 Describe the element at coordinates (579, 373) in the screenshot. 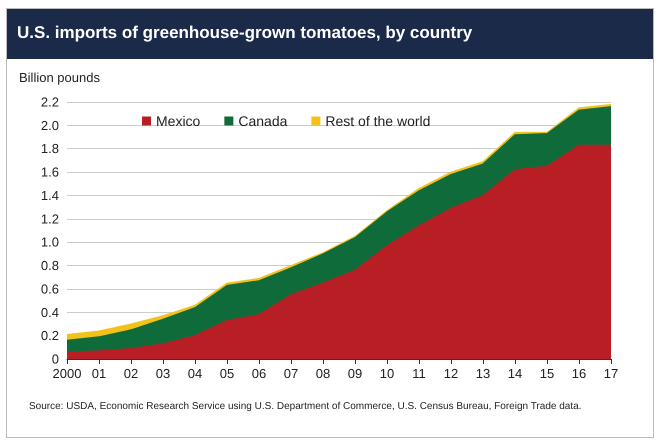

I see `x-tick-label: 16` at that location.